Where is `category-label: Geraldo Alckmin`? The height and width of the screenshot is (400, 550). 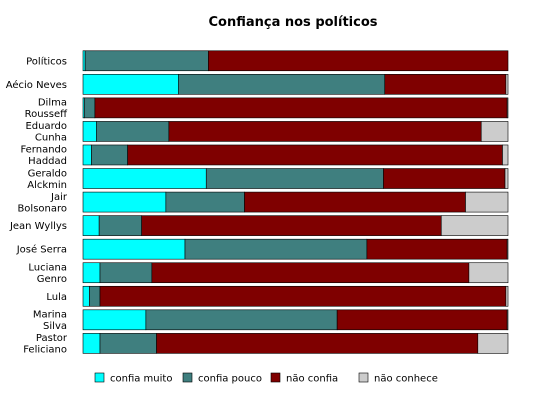 category-label: Geraldo Alckmin is located at coordinates (47, 179).